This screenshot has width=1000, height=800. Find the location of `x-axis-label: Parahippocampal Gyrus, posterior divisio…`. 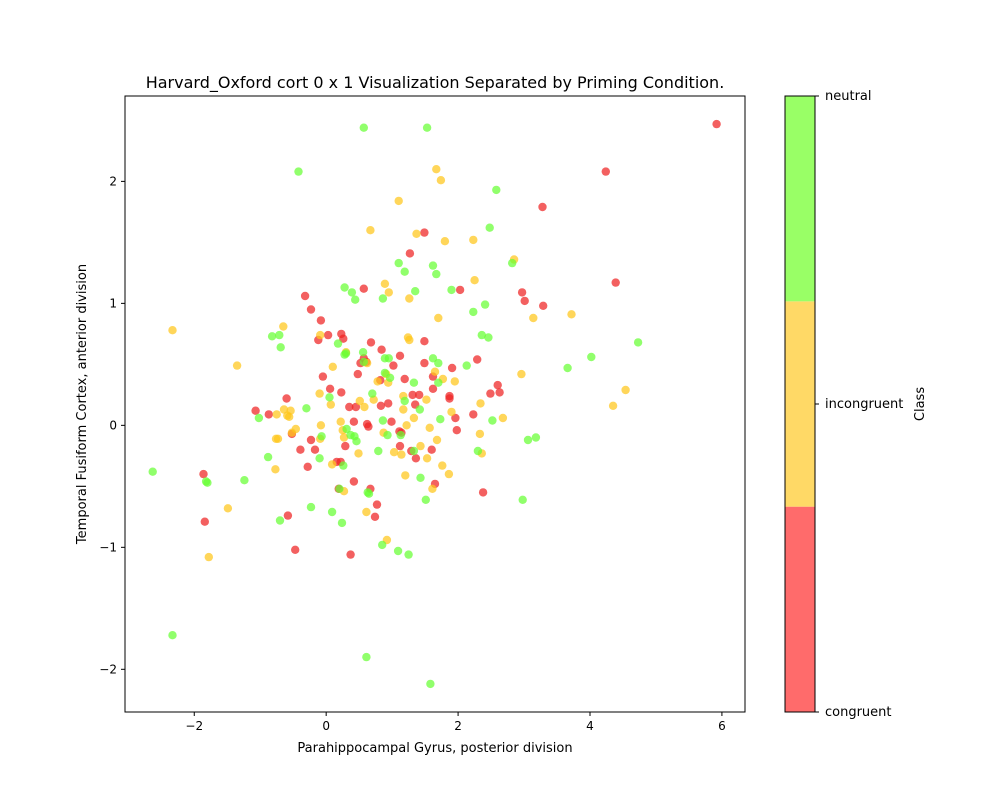

x-axis-label: Parahippocampal Gyrus, posterior divisio… is located at coordinates (434, 748).